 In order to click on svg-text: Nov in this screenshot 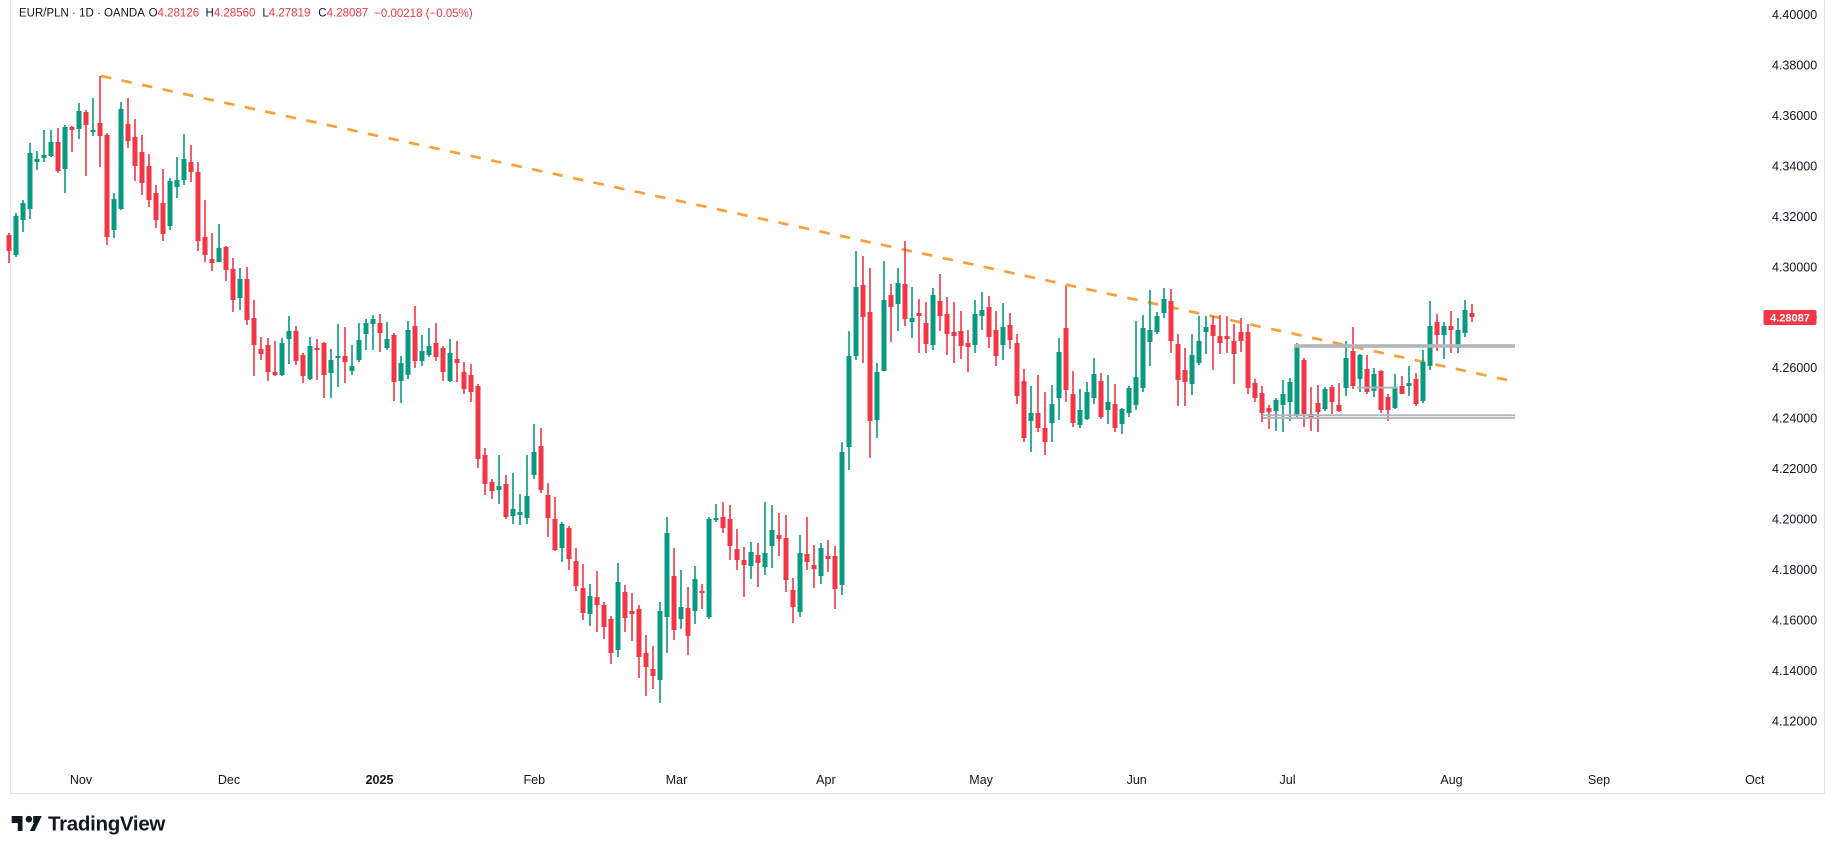, I will do `click(81, 780)`.